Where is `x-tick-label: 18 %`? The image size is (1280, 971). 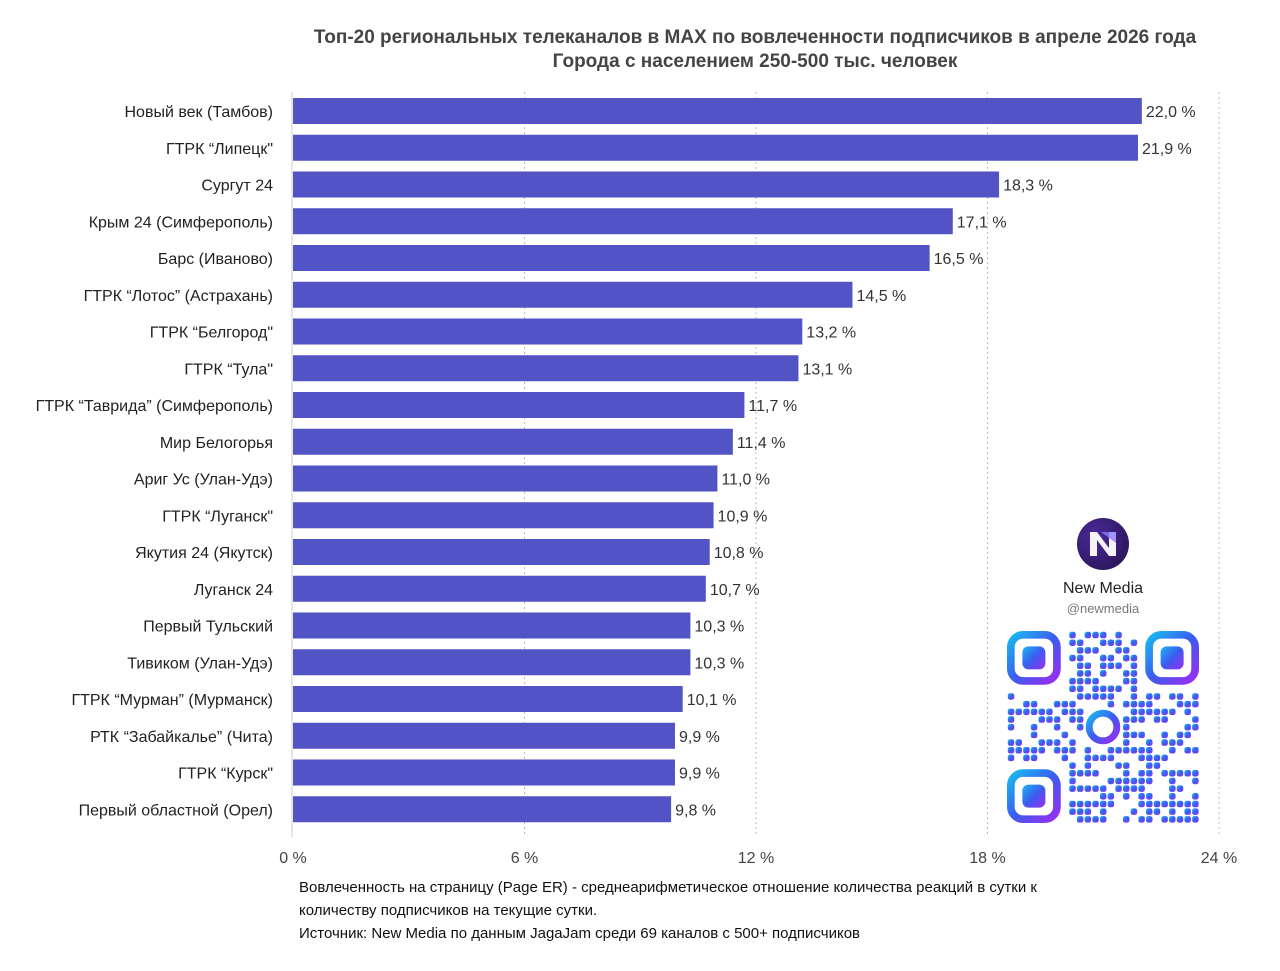 x-tick-label: 18 % is located at coordinates (987, 858).